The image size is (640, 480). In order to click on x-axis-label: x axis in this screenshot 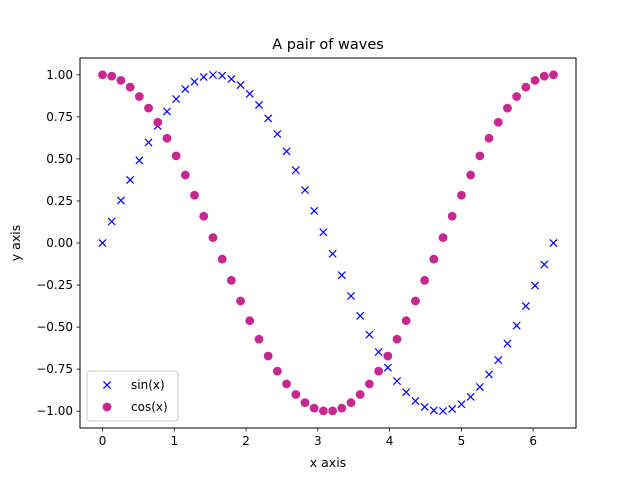, I will do `click(328, 462)`.